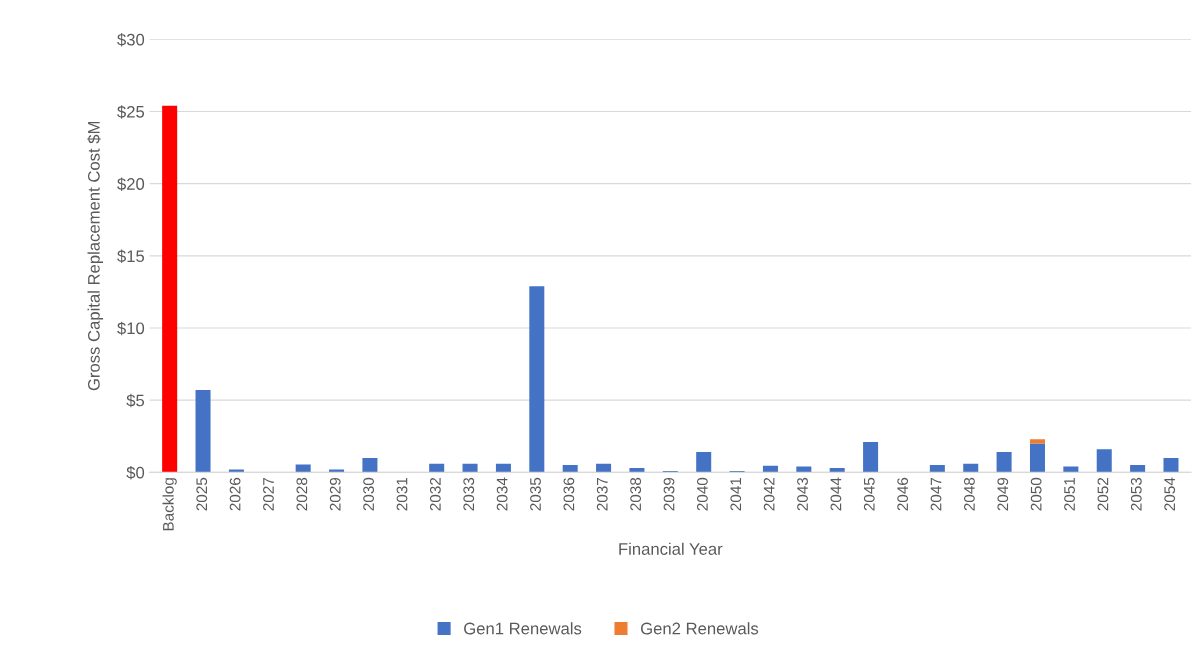 The width and height of the screenshot is (1197, 656). Describe the element at coordinates (335, 494) in the screenshot. I see `x-tick-label: 2029` at that location.